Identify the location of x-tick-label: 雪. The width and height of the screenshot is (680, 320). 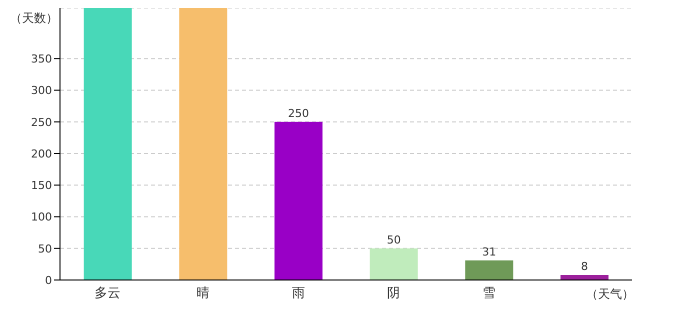
(489, 294).